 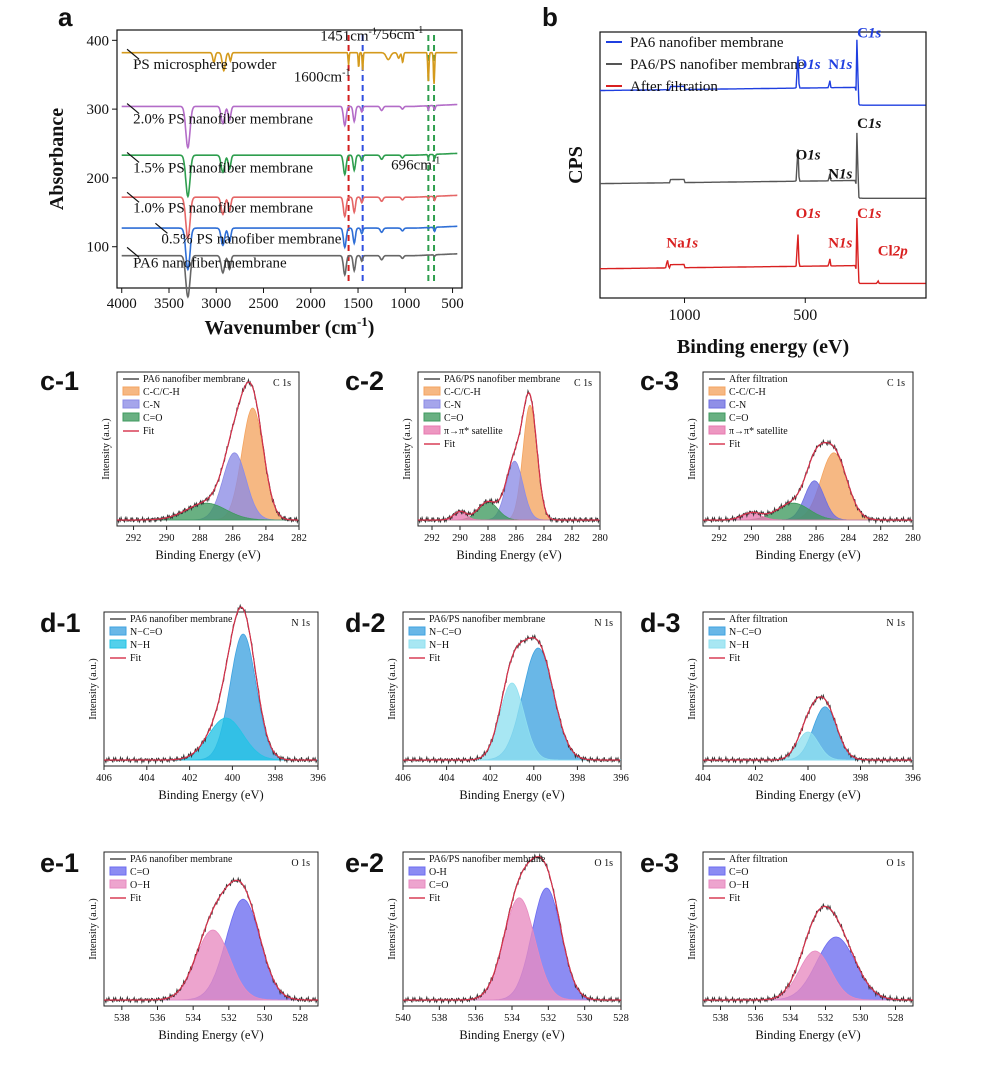 What do you see at coordinates (405, 304) in the screenshot?
I see `x-tick-label-a: 1000` at bounding box center [405, 304].